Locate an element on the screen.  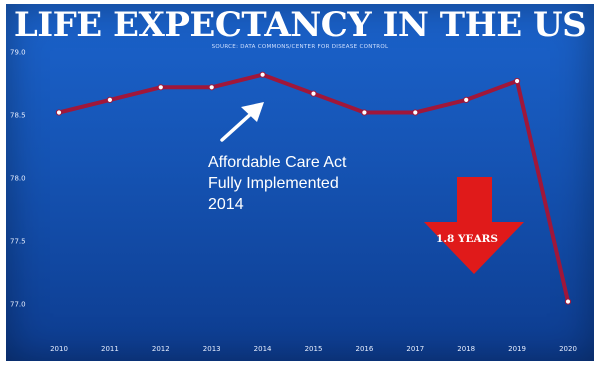
x-tick-label: 2016 is located at coordinates (364, 349).